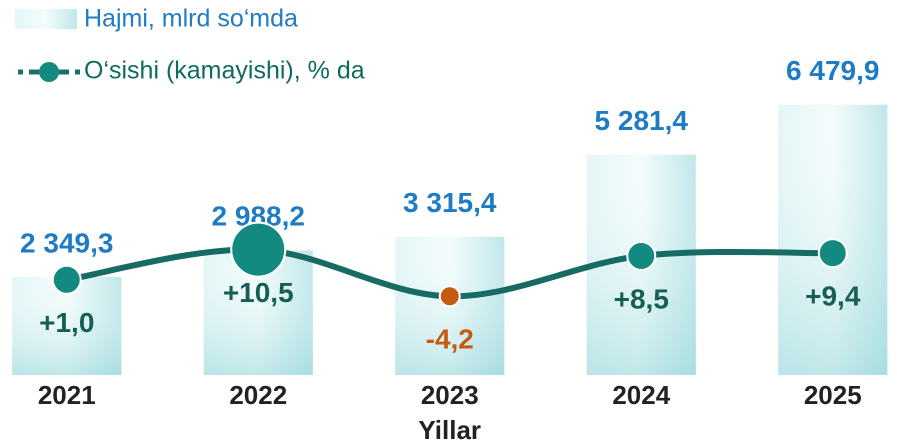 This screenshot has width=897, height=445. Describe the element at coordinates (224, 71) in the screenshot. I see `legend-label: O‘sishi (kamayishi), % da` at that location.